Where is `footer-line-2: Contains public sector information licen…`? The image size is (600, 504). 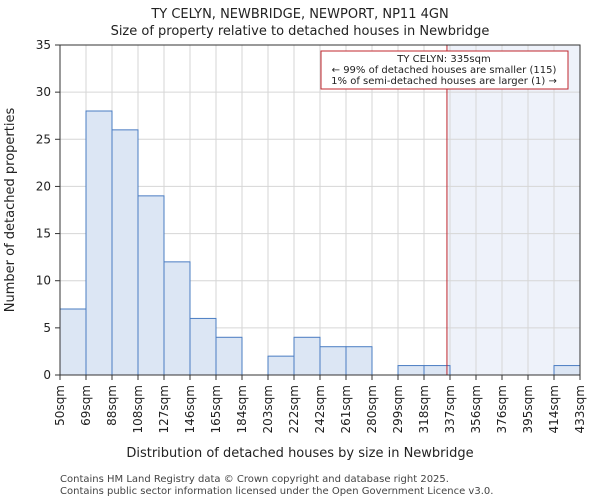
footer-line-2: Contains public sector information licen… is located at coordinates (276, 491).